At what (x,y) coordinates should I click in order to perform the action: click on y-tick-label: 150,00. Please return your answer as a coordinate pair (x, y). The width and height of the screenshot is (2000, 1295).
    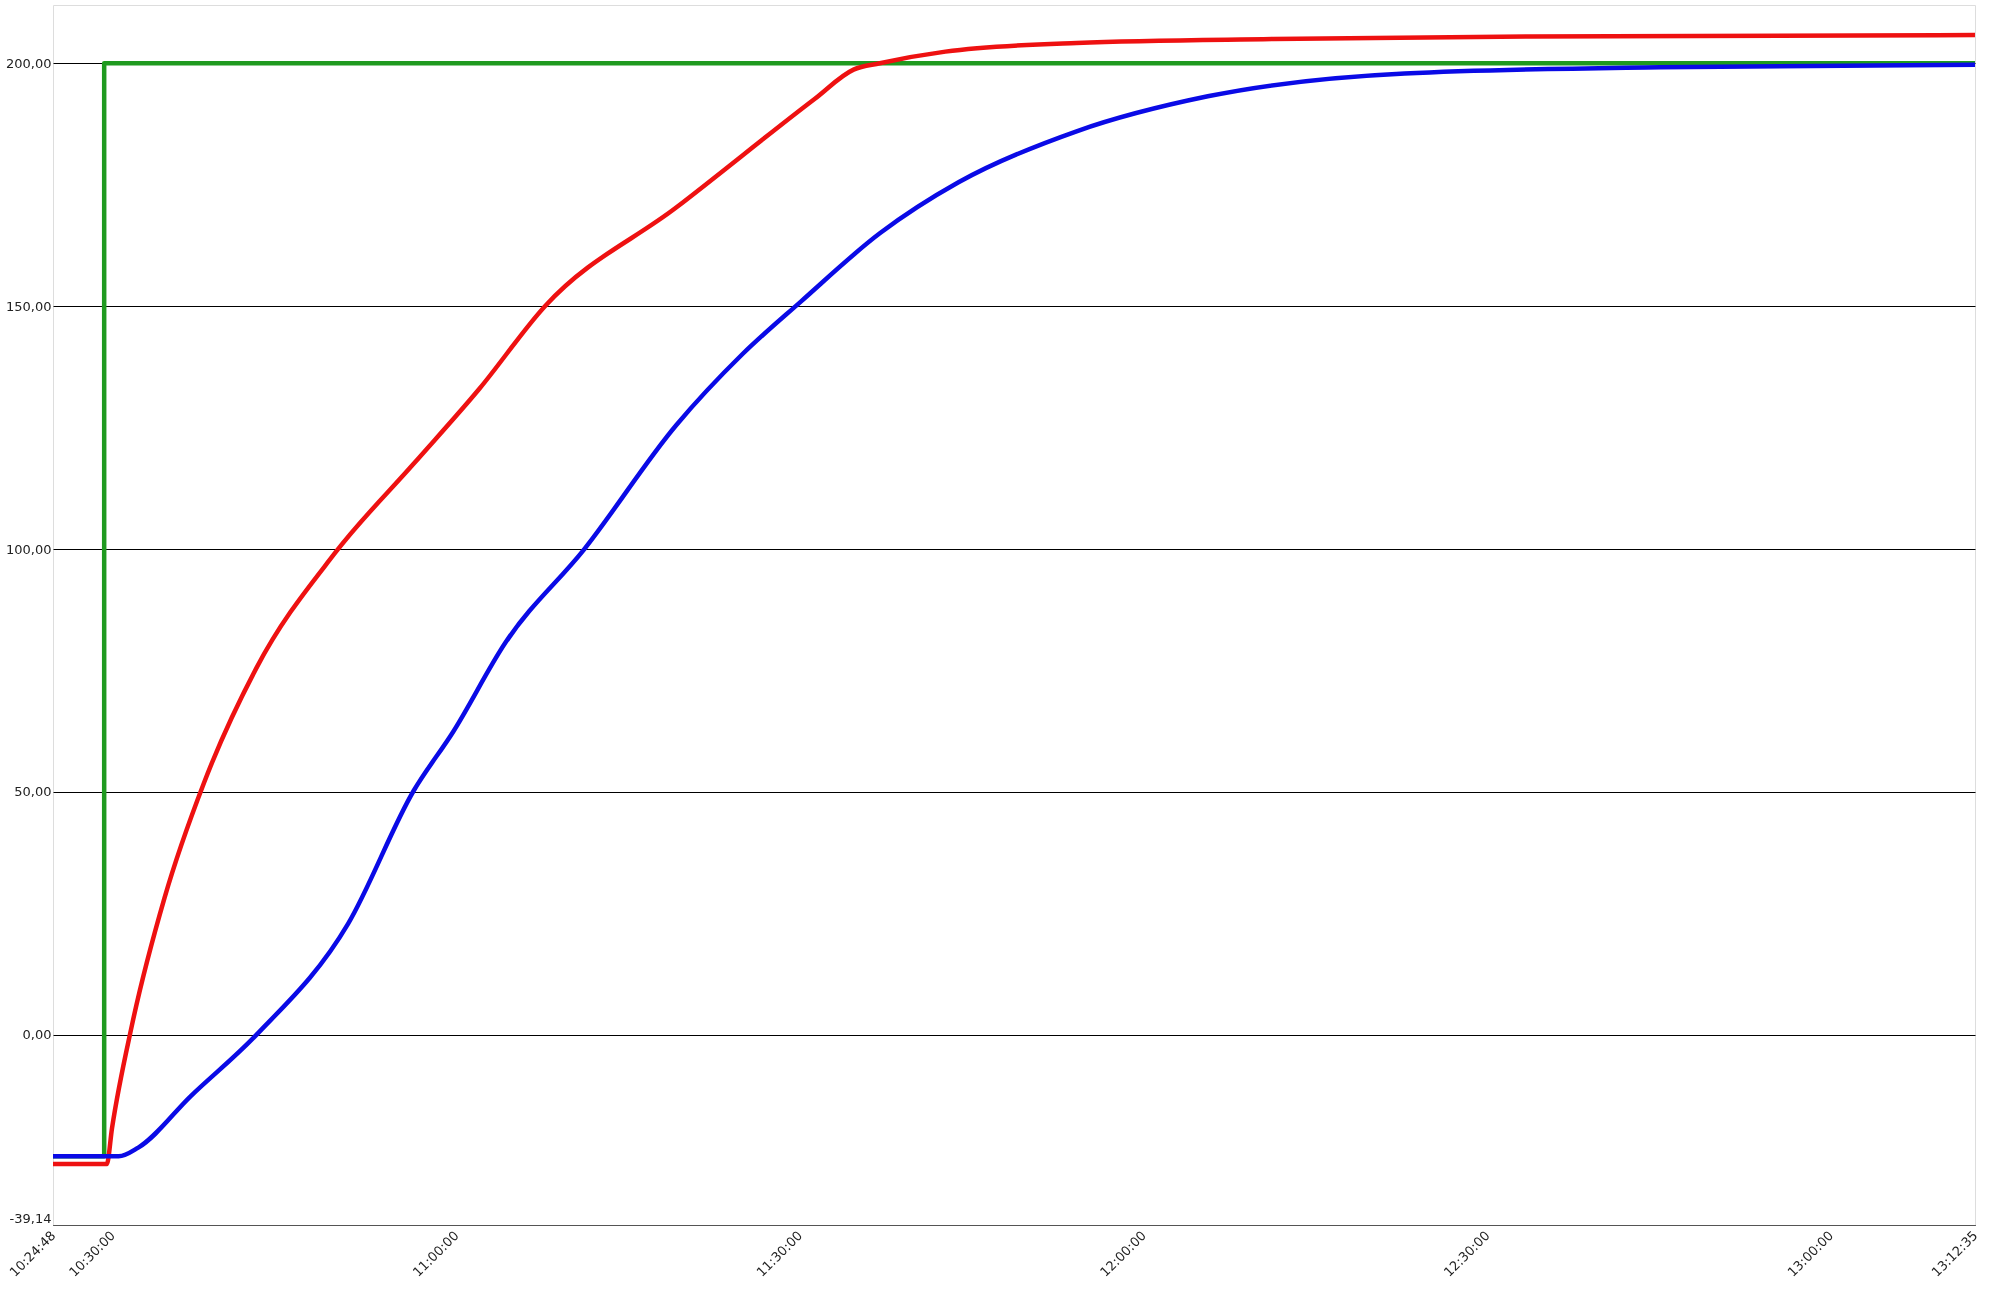
    Looking at the image, I should click on (29, 306).